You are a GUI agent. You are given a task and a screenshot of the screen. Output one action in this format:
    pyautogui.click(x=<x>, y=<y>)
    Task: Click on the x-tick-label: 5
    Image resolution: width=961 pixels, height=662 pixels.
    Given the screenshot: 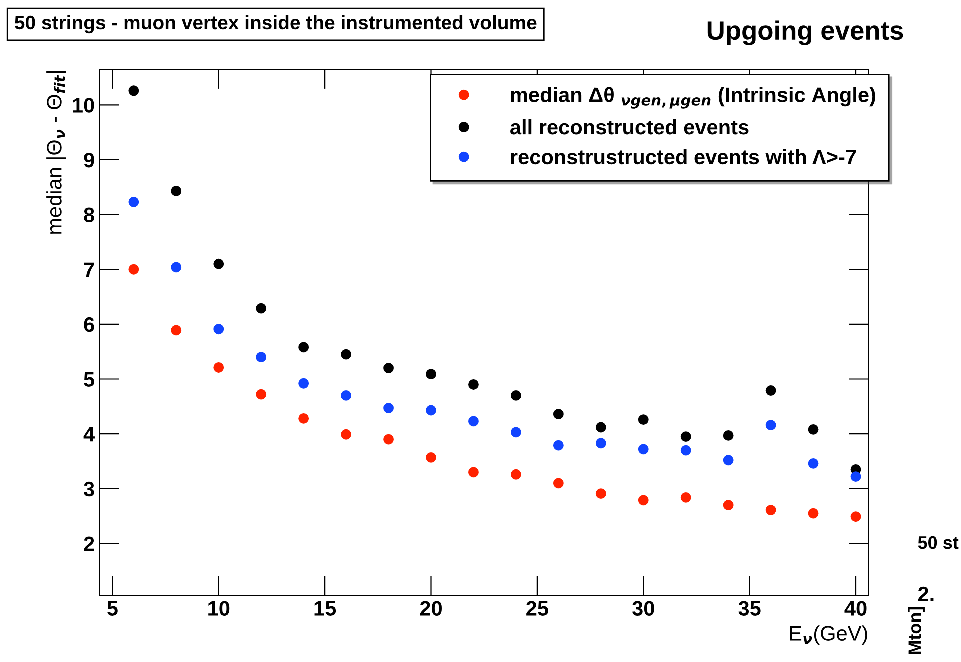 What is the action you would take?
    pyautogui.click(x=113, y=608)
    